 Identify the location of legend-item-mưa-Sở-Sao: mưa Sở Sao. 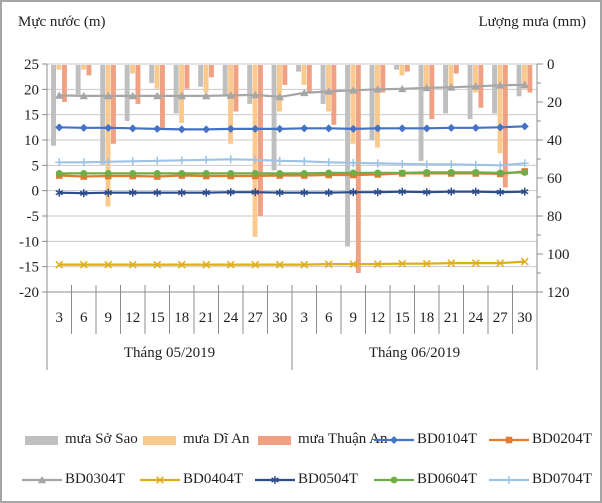
(80, 439).